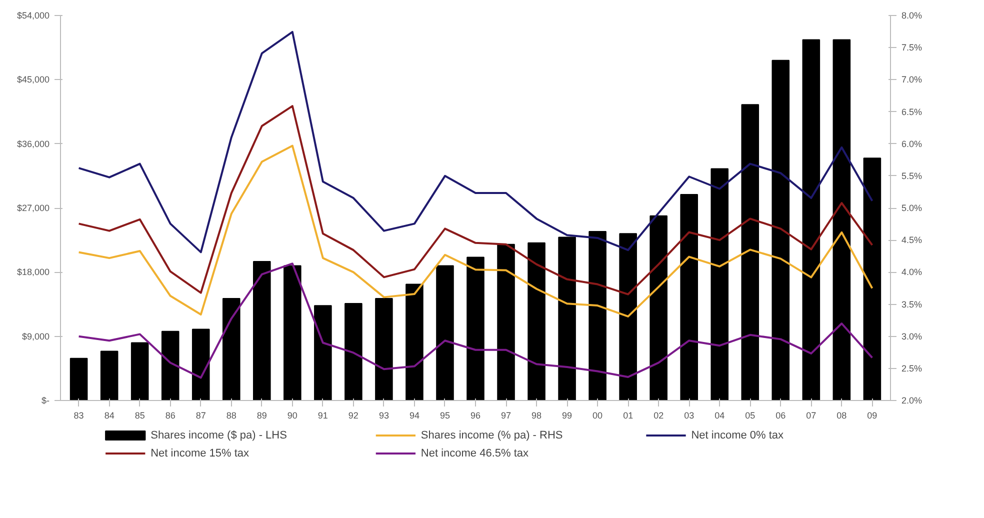 The image size is (984, 518). What do you see at coordinates (872, 415) in the screenshot?
I see `x-tick-label: 09` at bounding box center [872, 415].